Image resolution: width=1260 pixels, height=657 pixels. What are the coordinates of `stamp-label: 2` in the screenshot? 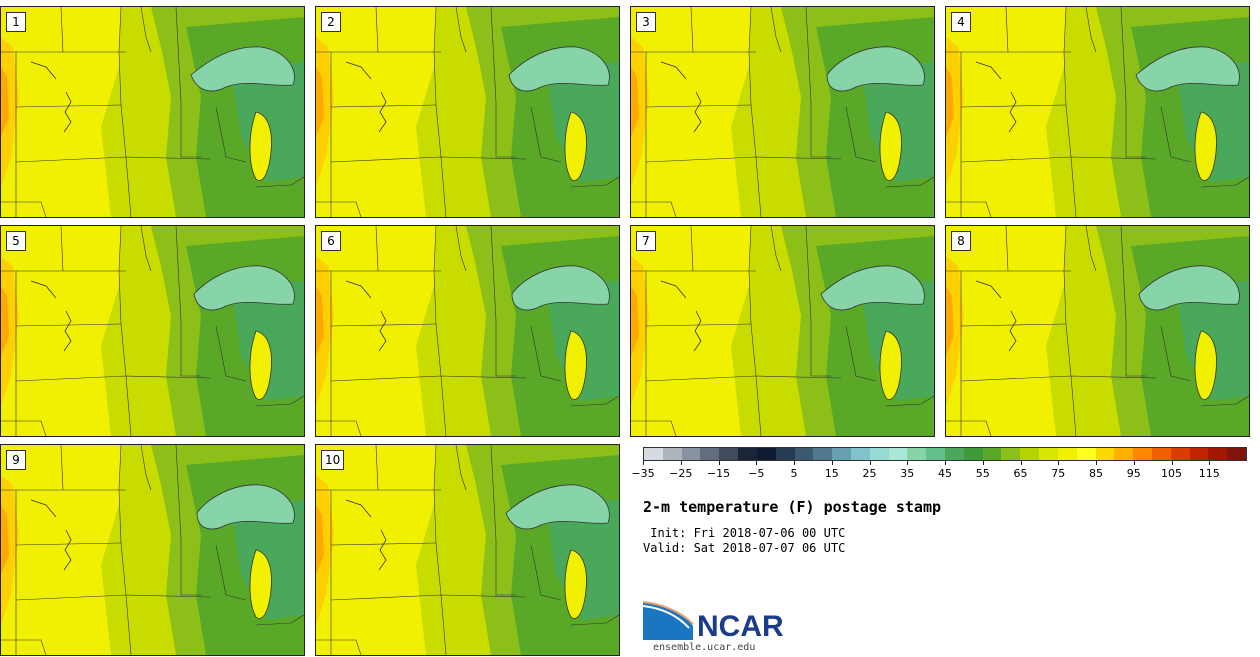 It's located at (331, 22).